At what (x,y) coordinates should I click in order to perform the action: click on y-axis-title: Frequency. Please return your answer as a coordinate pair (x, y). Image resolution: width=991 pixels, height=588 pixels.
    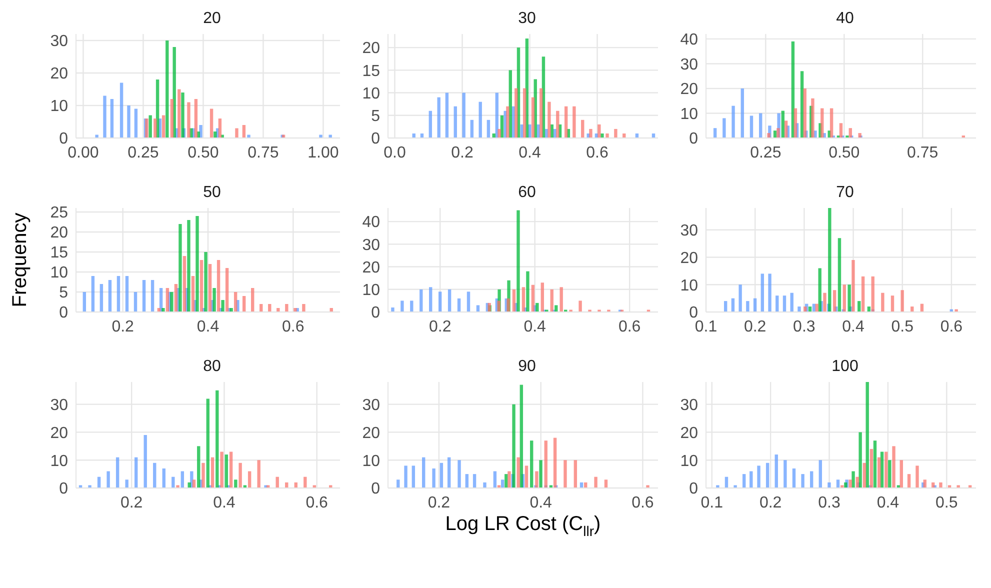
    Looking at the image, I should click on (20, 260).